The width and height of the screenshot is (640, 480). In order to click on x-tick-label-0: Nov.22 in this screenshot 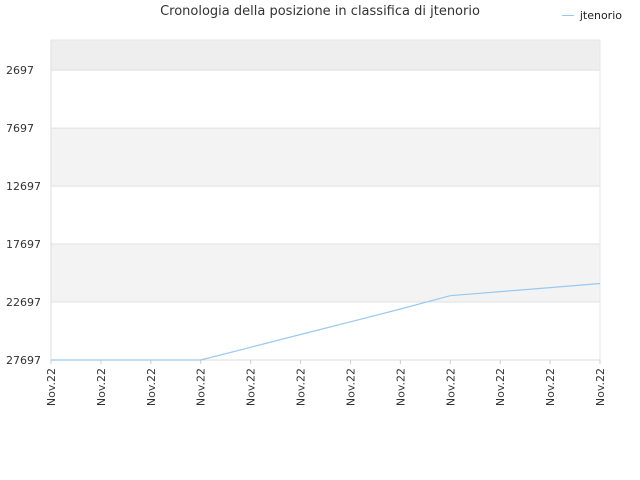, I will do `click(51, 387)`.